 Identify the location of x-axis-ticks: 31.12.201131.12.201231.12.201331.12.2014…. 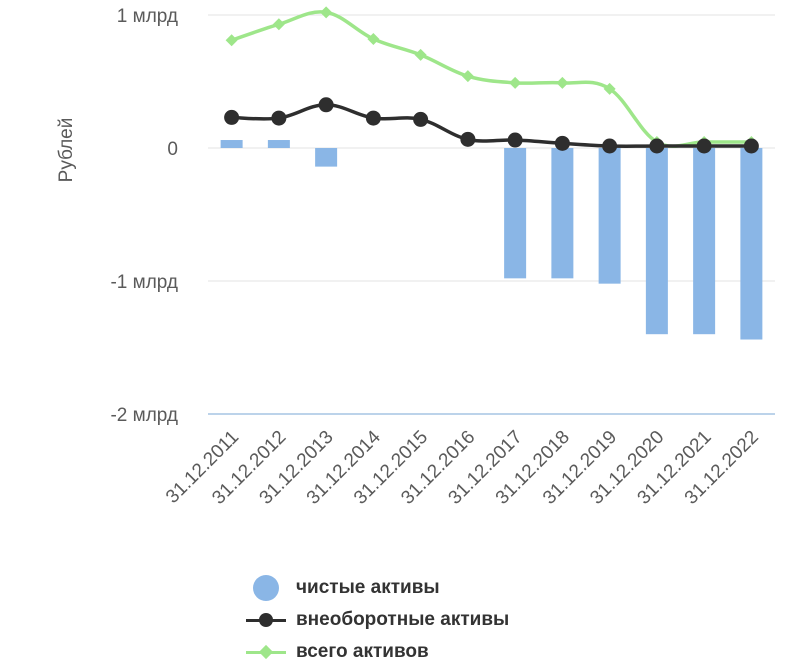
(462, 467).